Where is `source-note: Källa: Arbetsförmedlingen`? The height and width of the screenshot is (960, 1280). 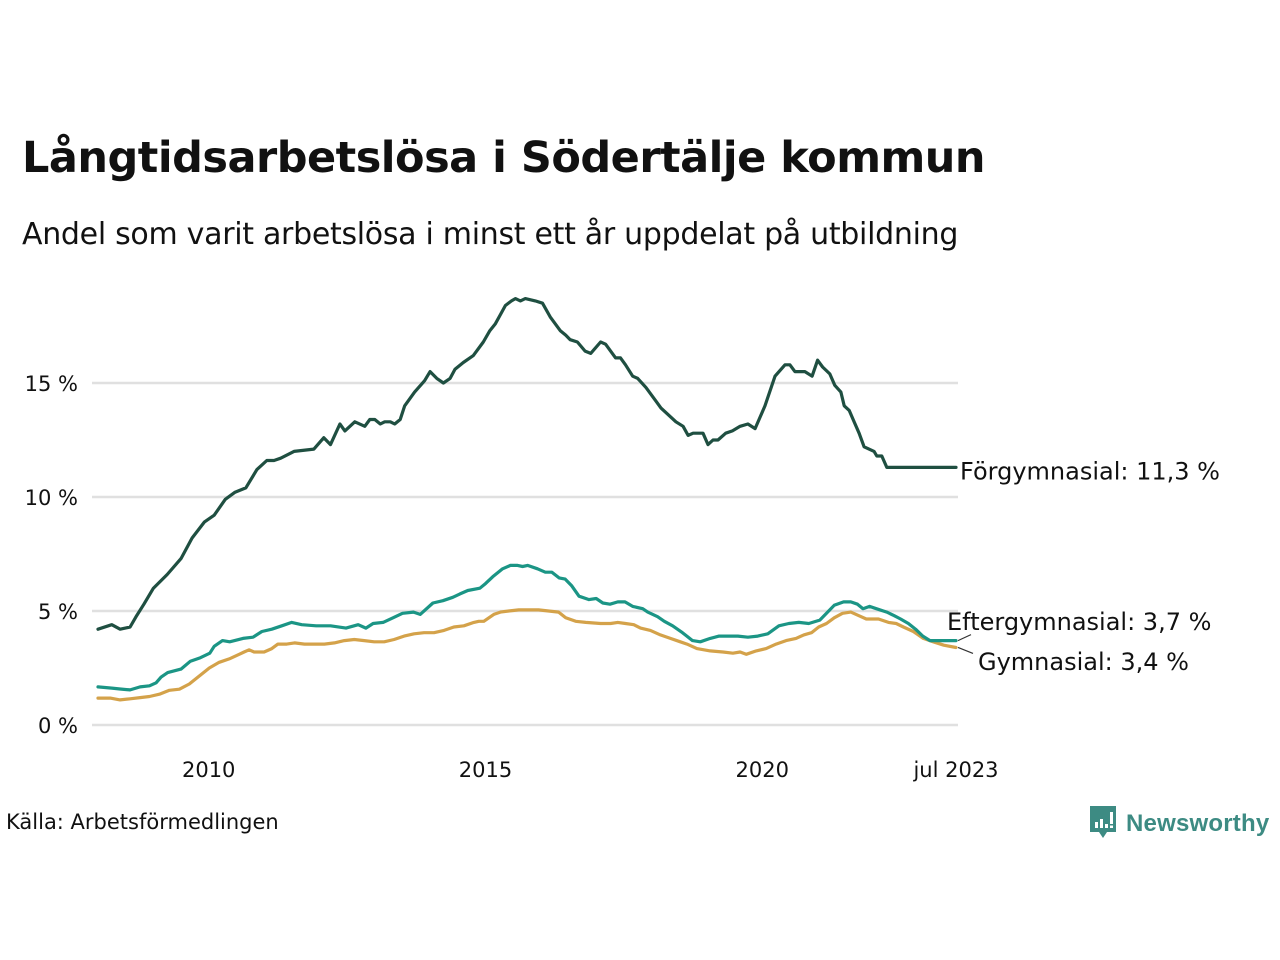
source-note: Källa: Arbetsförmedlingen is located at coordinates (142, 822).